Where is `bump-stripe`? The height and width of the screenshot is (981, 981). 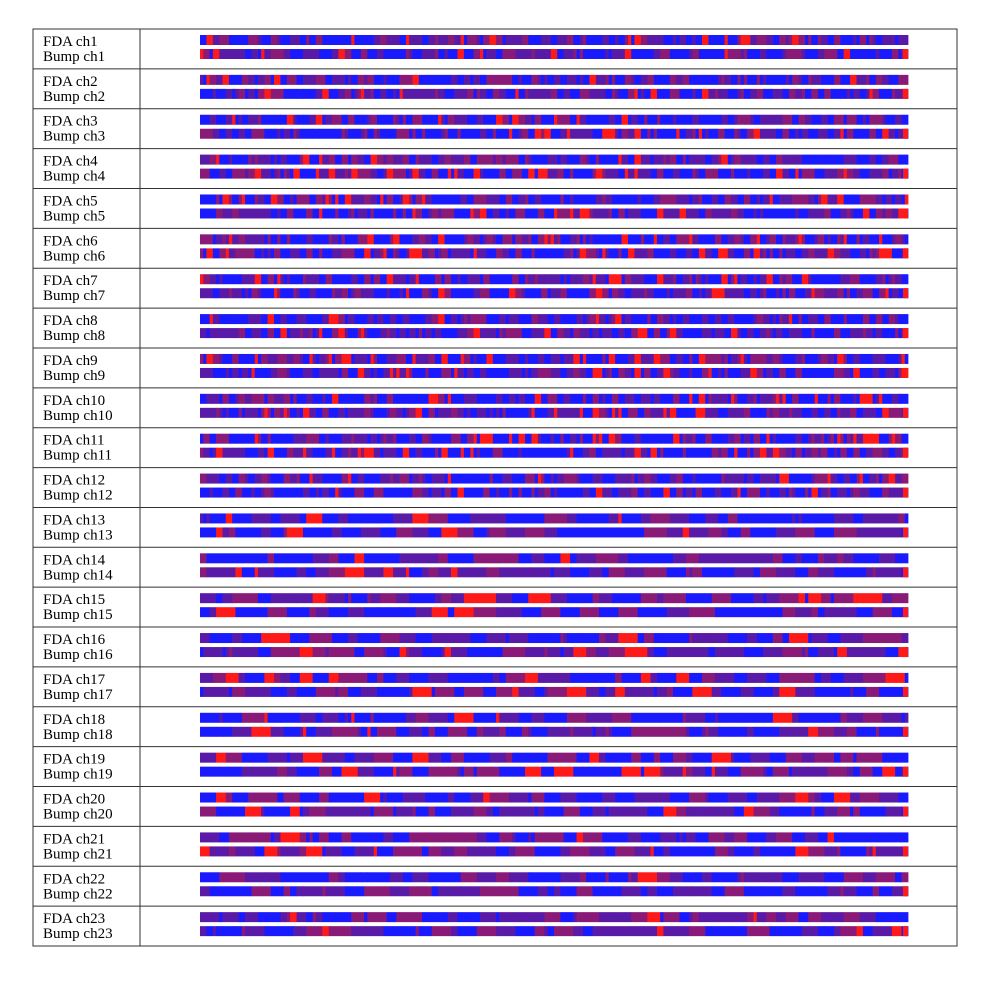 bump-stripe is located at coordinates (554, 851).